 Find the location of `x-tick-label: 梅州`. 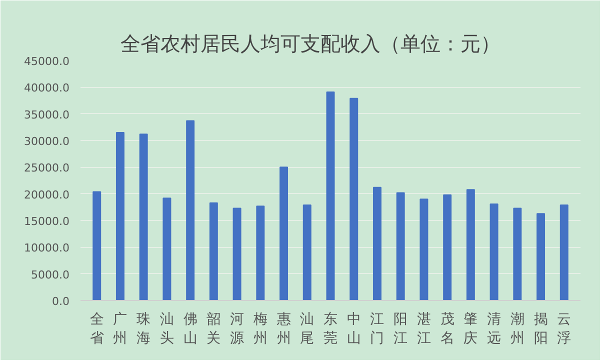

x-tick-label: 梅州 is located at coordinates (260, 329).